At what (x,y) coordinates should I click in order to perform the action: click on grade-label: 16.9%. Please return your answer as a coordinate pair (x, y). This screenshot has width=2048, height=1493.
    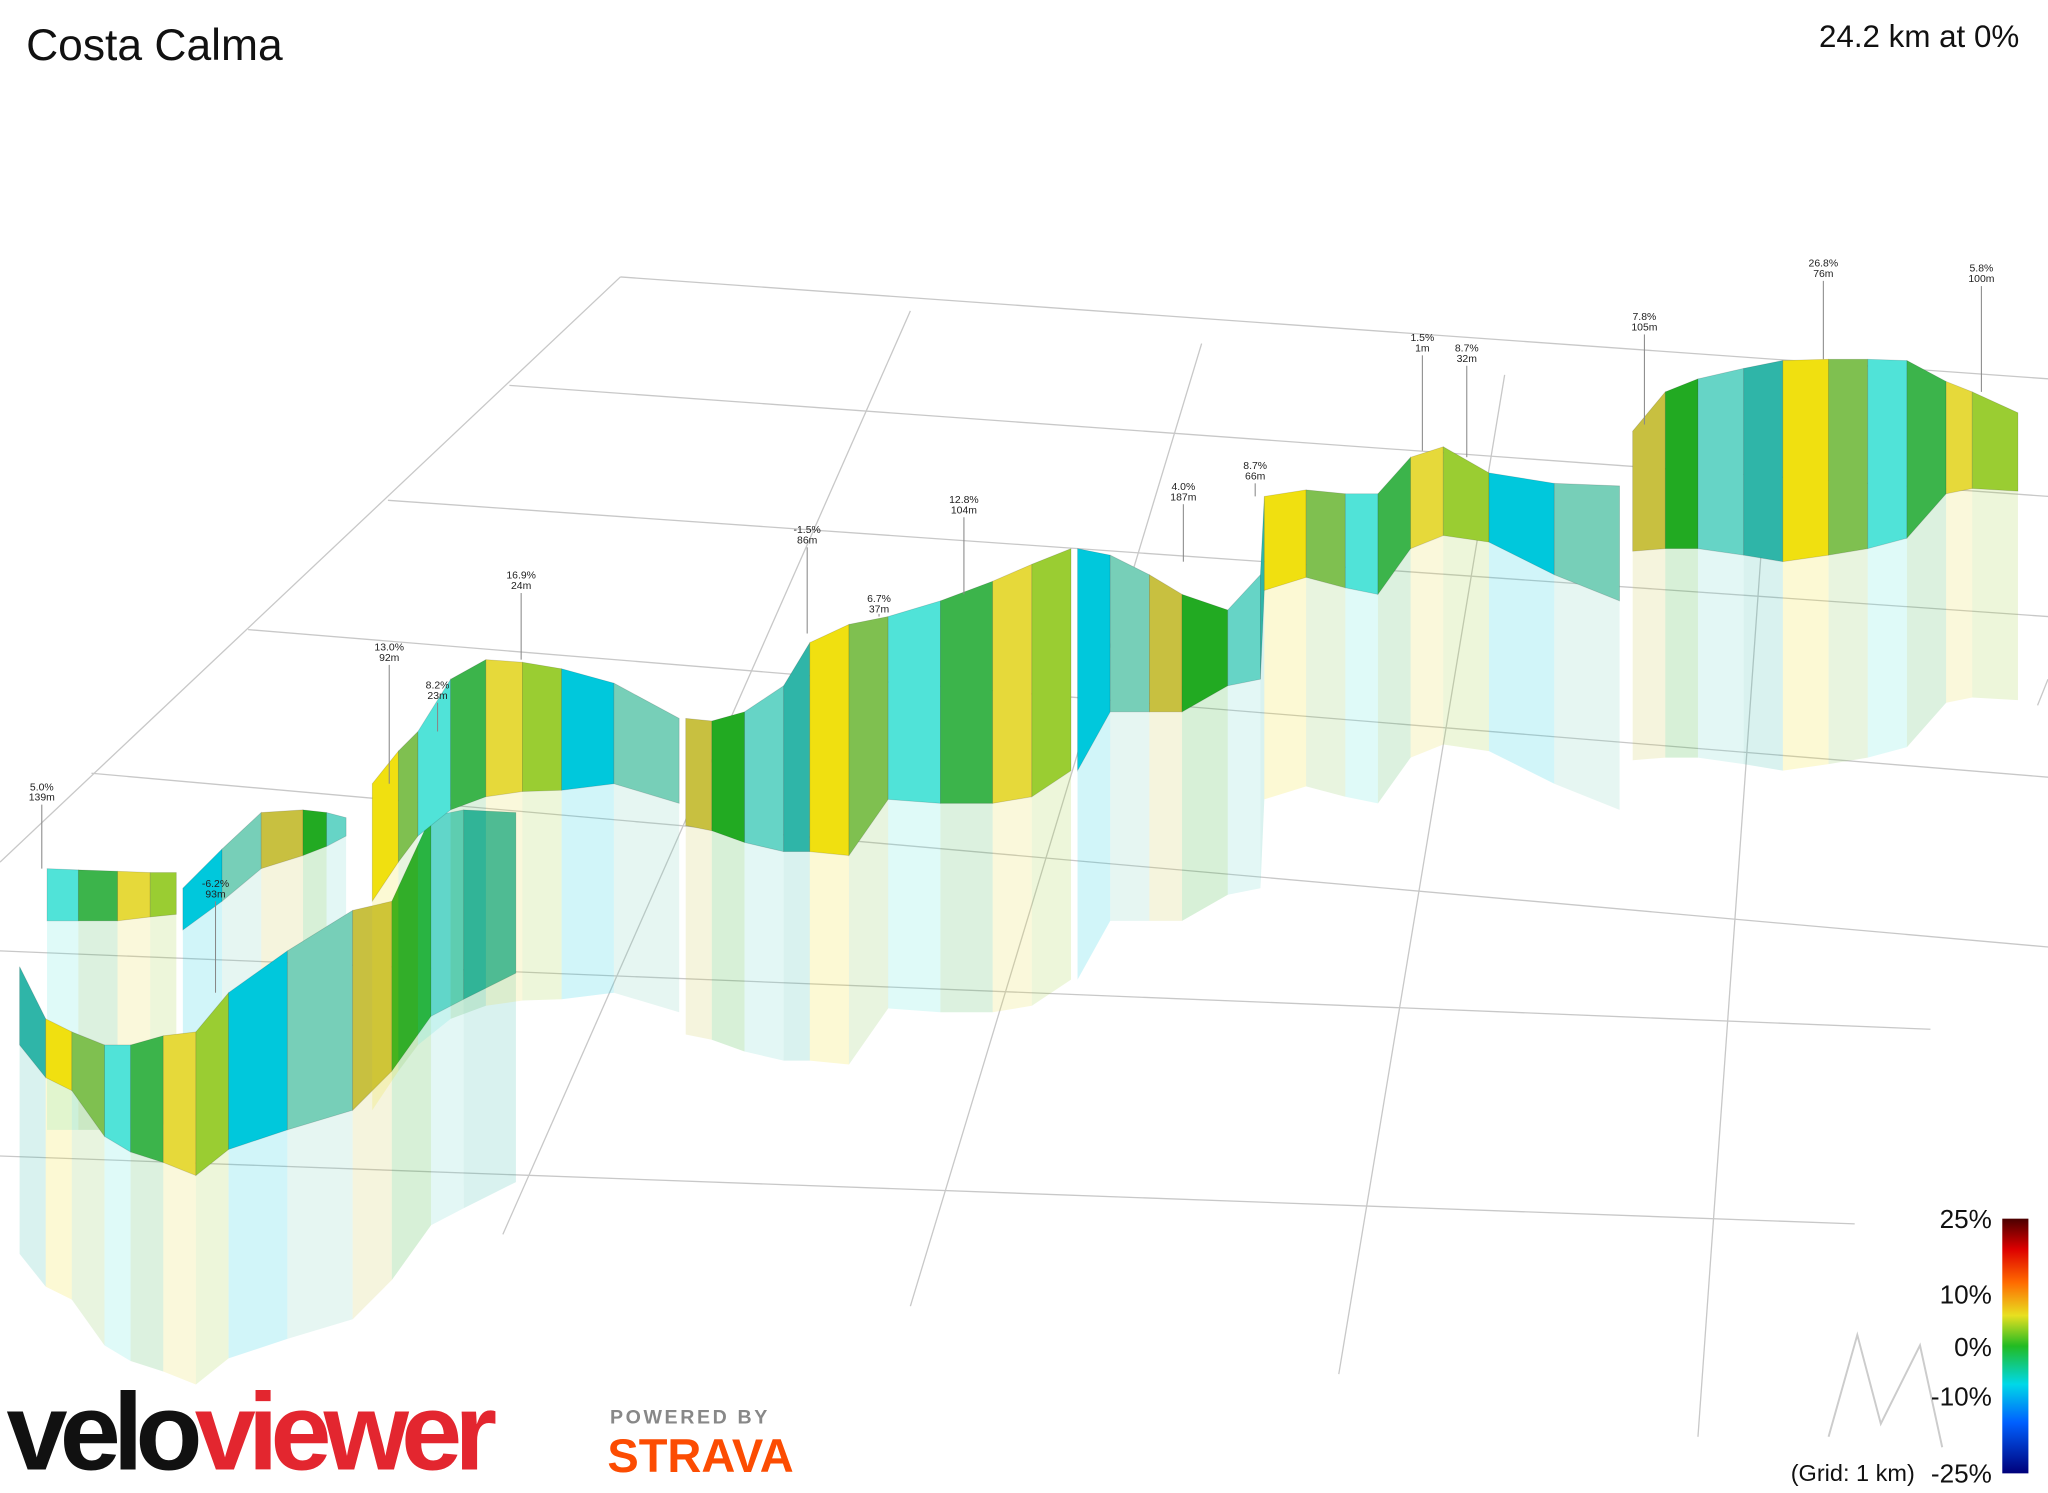
    Looking at the image, I should click on (521, 576).